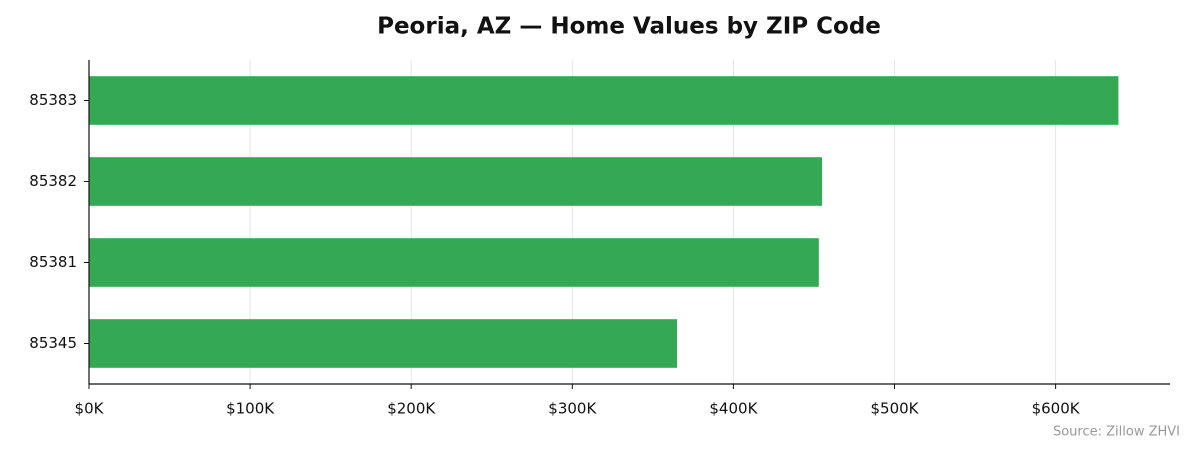 The width and height of the screenshot is (1195, 455). Describe the element at coordinates (895, 409) in the screenshot. I see `x-tick-label: $500K` at that location.